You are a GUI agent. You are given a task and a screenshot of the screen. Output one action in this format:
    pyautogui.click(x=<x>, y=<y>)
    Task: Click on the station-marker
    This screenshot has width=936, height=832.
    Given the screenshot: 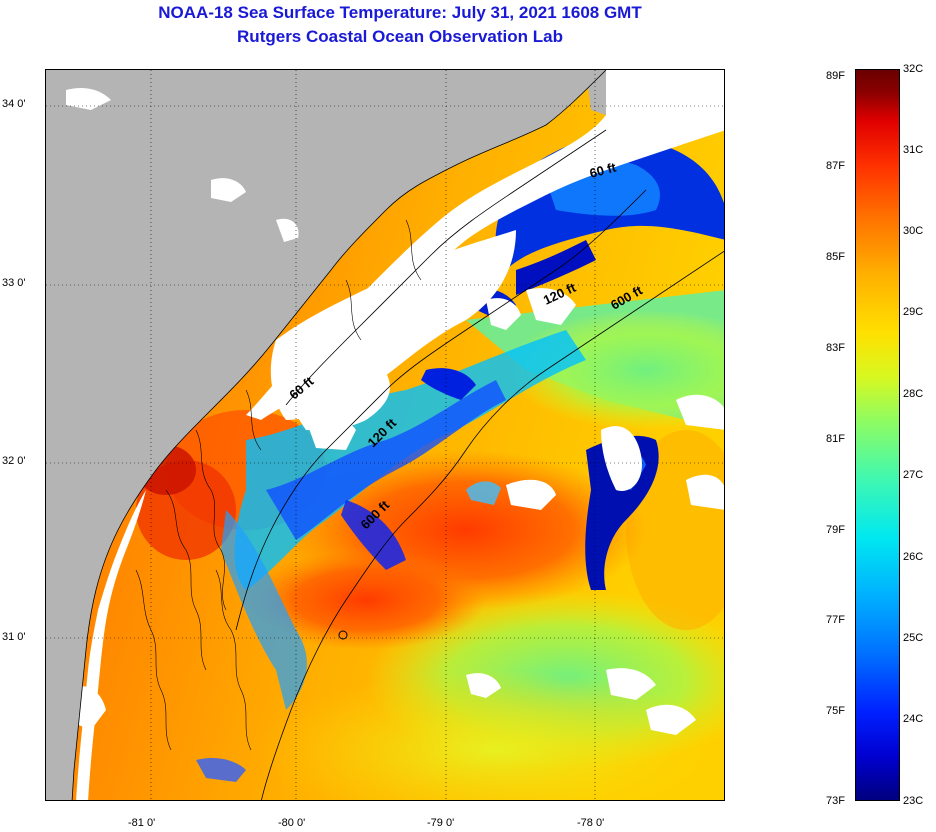 What is the action you would take?
    pyautogui.click(x=343, y=635)
    